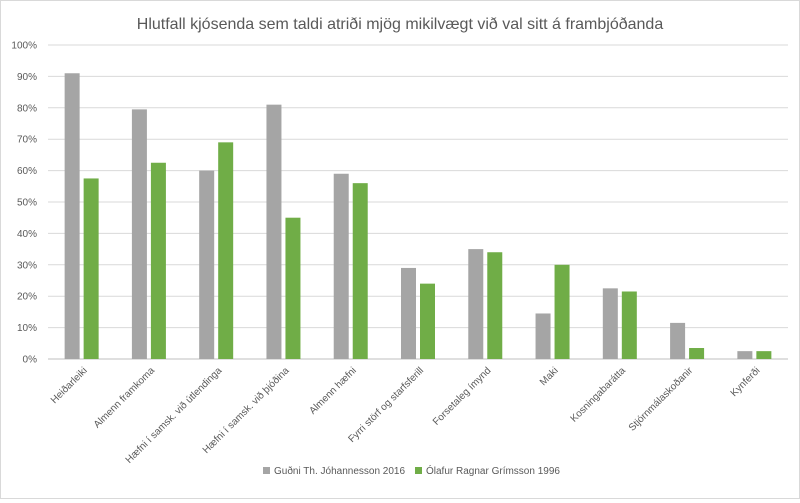  I want to click on y-tick-label: 10%, so click(27, 328).